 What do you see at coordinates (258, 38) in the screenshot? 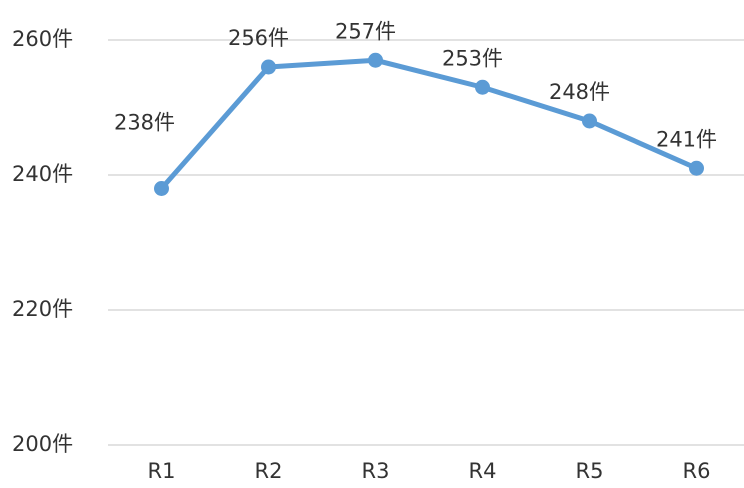
I see `data-label: 256件` at bounding box center [258, 38].